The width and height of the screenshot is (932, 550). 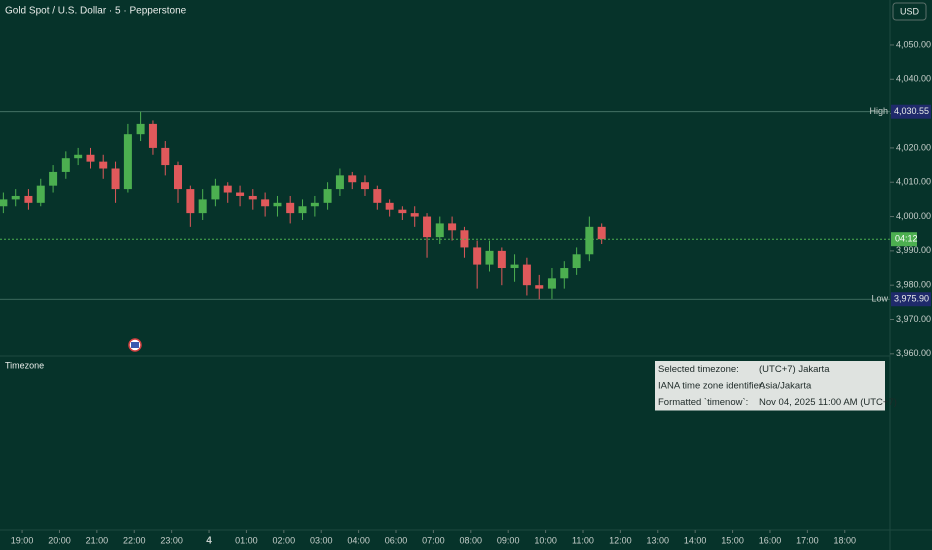 I want to click on x-tick-label: 01:00, so click(x=246, y=540).